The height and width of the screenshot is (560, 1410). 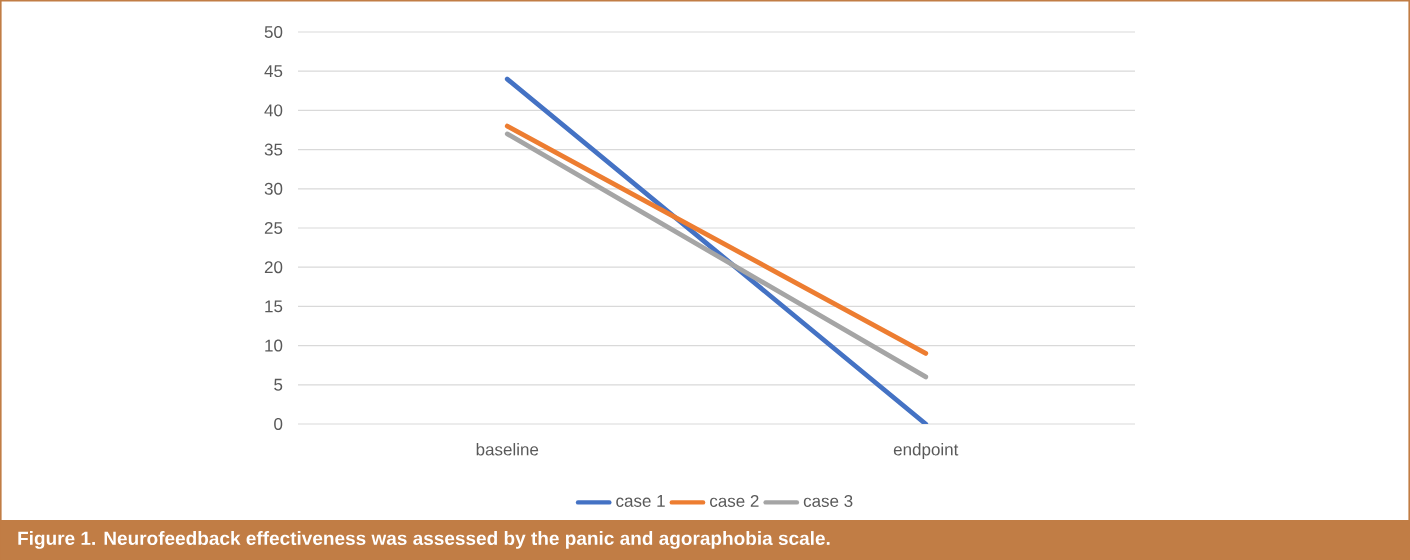 I want to click on y-tick-label: 5, so click(x=278, y=384).